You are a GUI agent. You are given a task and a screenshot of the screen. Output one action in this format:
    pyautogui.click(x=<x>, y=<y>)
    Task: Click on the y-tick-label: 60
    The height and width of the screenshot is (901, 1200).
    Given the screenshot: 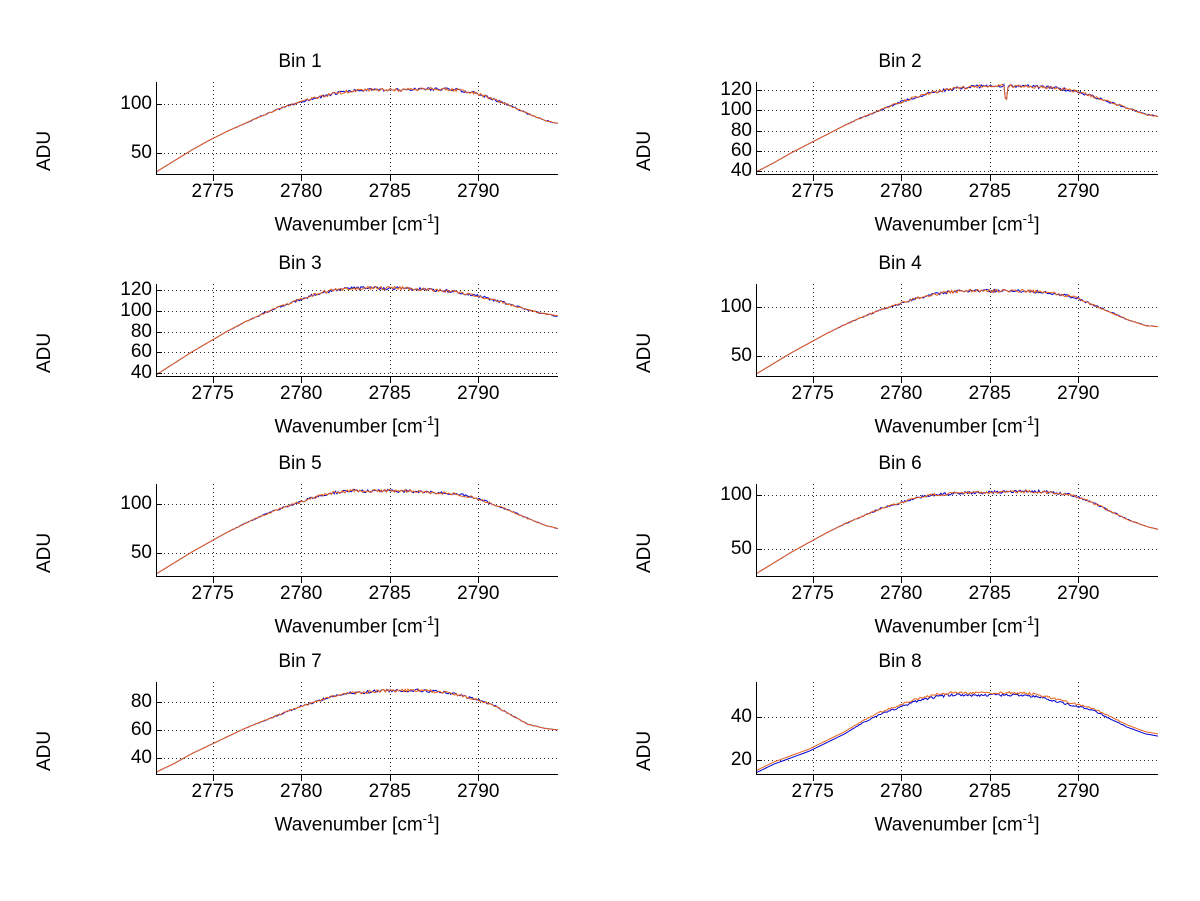 What is the action you would take?
    pyautogui.click(x=141, y=729)
    